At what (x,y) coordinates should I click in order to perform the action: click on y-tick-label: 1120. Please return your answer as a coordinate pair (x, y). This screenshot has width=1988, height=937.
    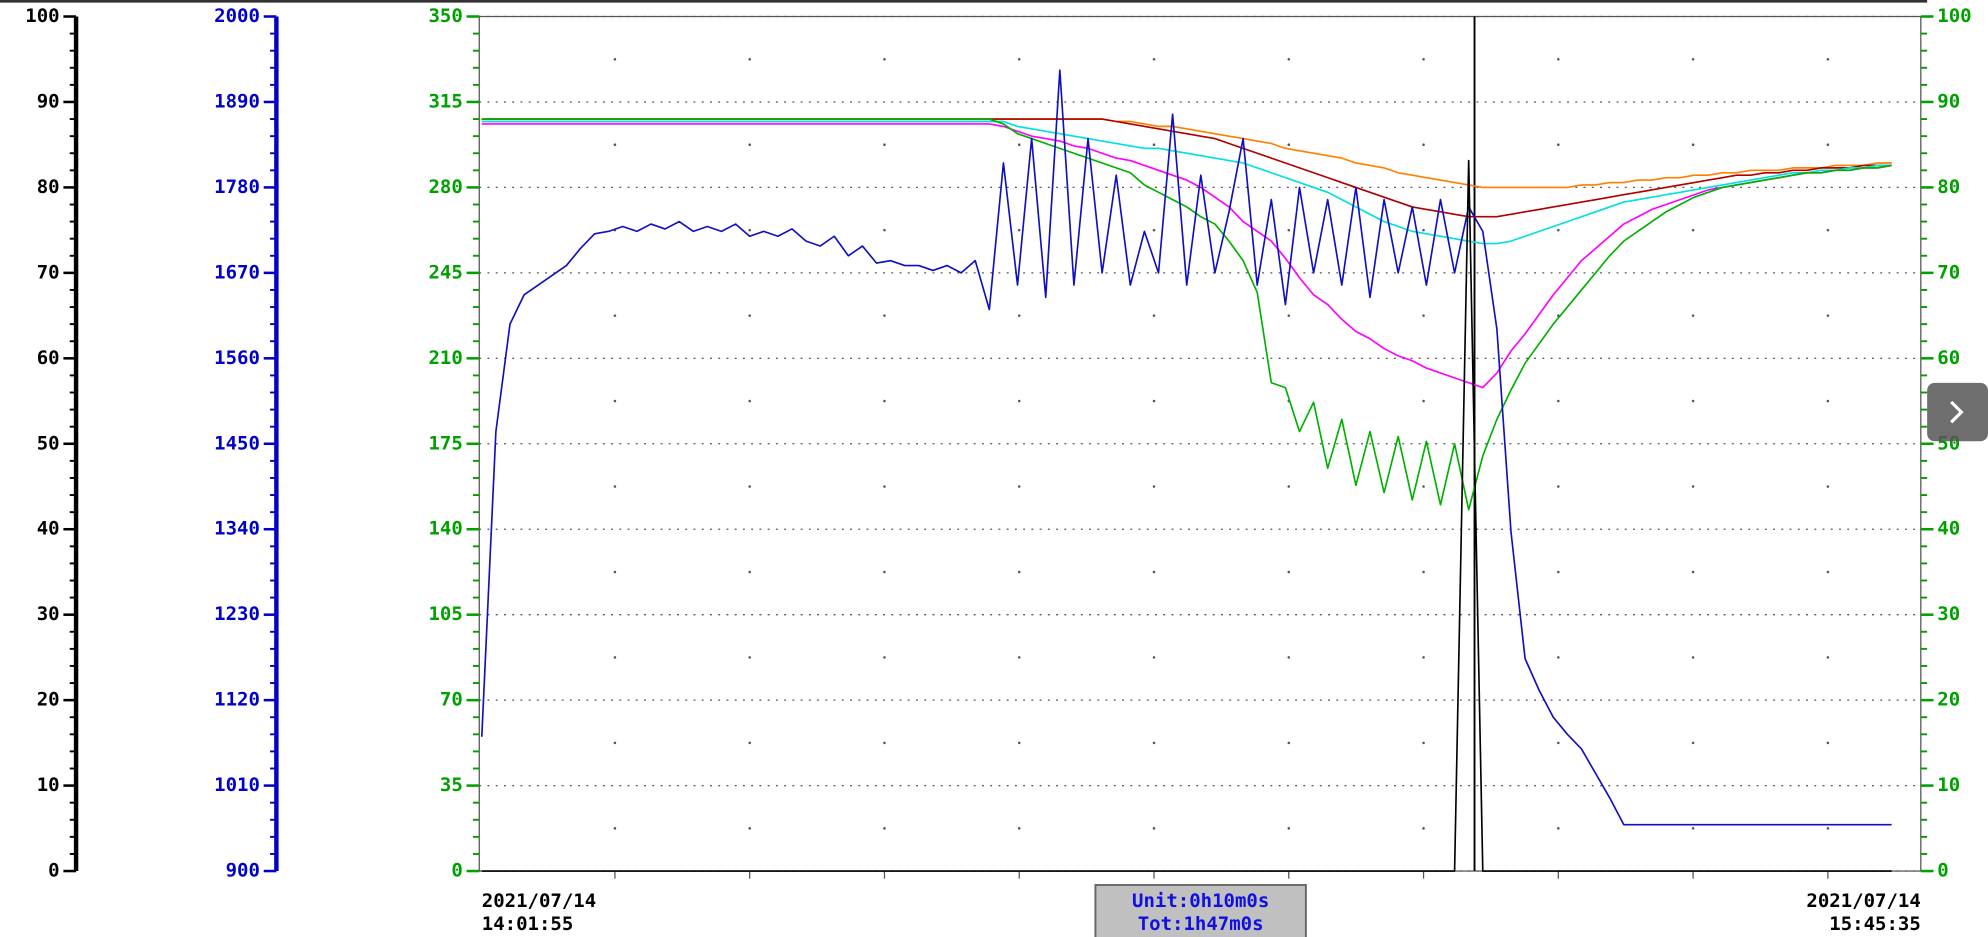
    Looking at the image, I should click on (237, 700).